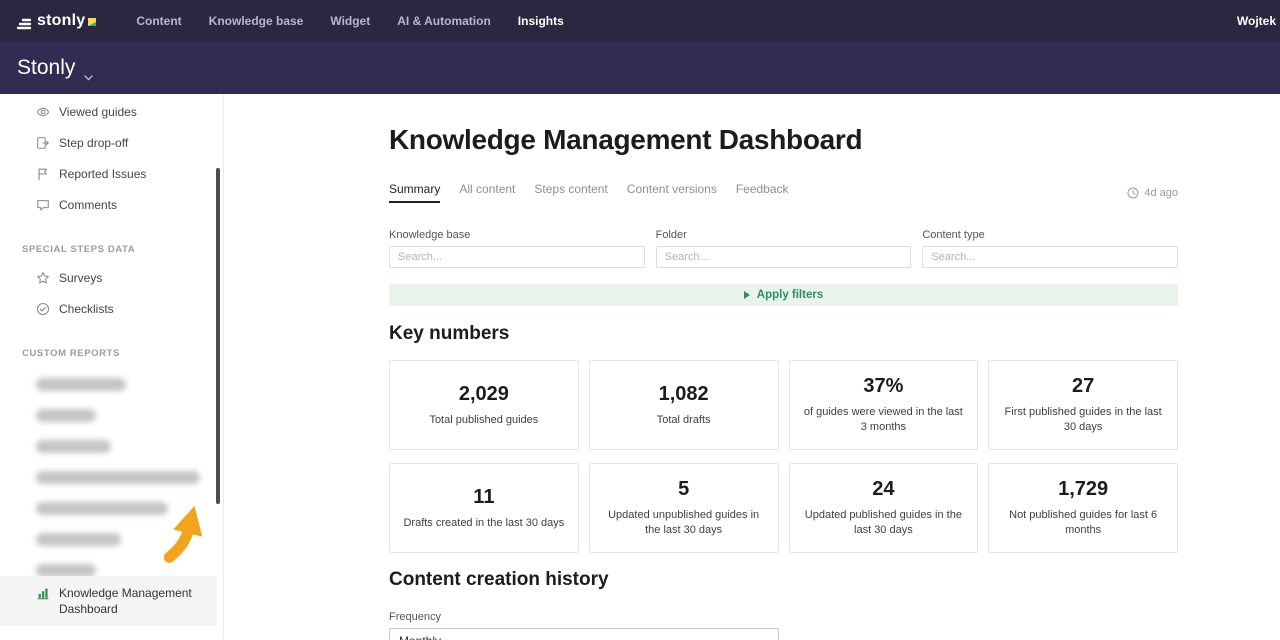 The width and height of the screenshot is (1280, 640). Describe the element at coordinates (540, 21) in the screenshot. I see `nav-item-insights: Insights` at that location.